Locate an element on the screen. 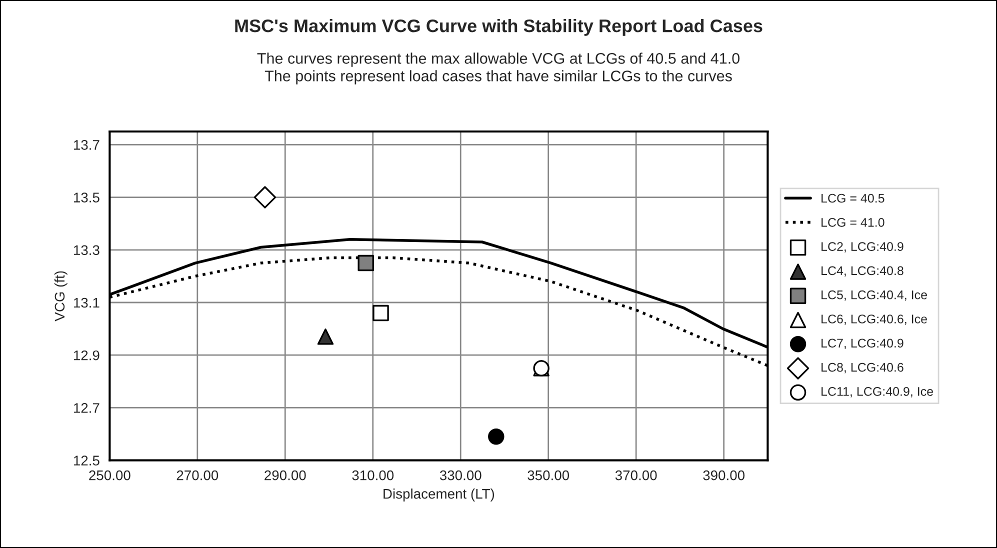 The width and height of the screenshot is (997, 548). y-tick-label: 13.7 is located at coordinates (87, 145).